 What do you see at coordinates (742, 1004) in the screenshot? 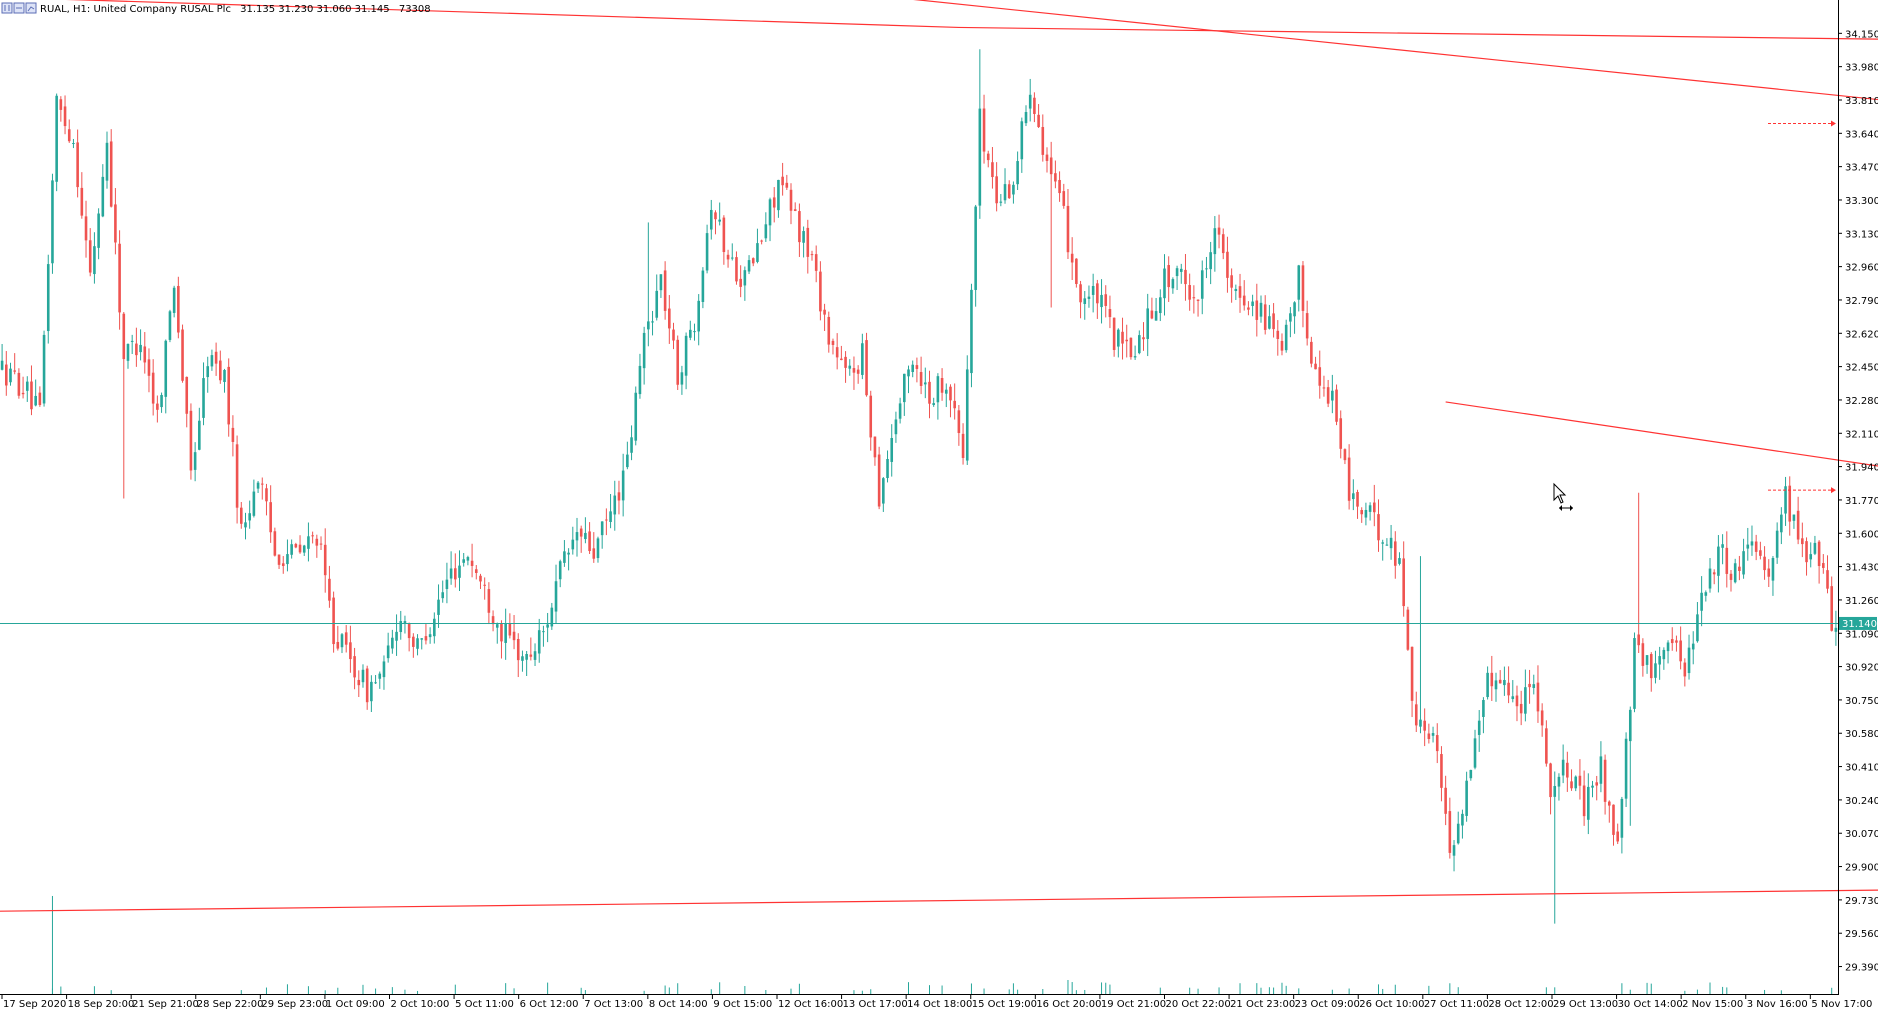
I see `time-tick-label: 9 Oct 15:00` at bounding box center [742, 1004].